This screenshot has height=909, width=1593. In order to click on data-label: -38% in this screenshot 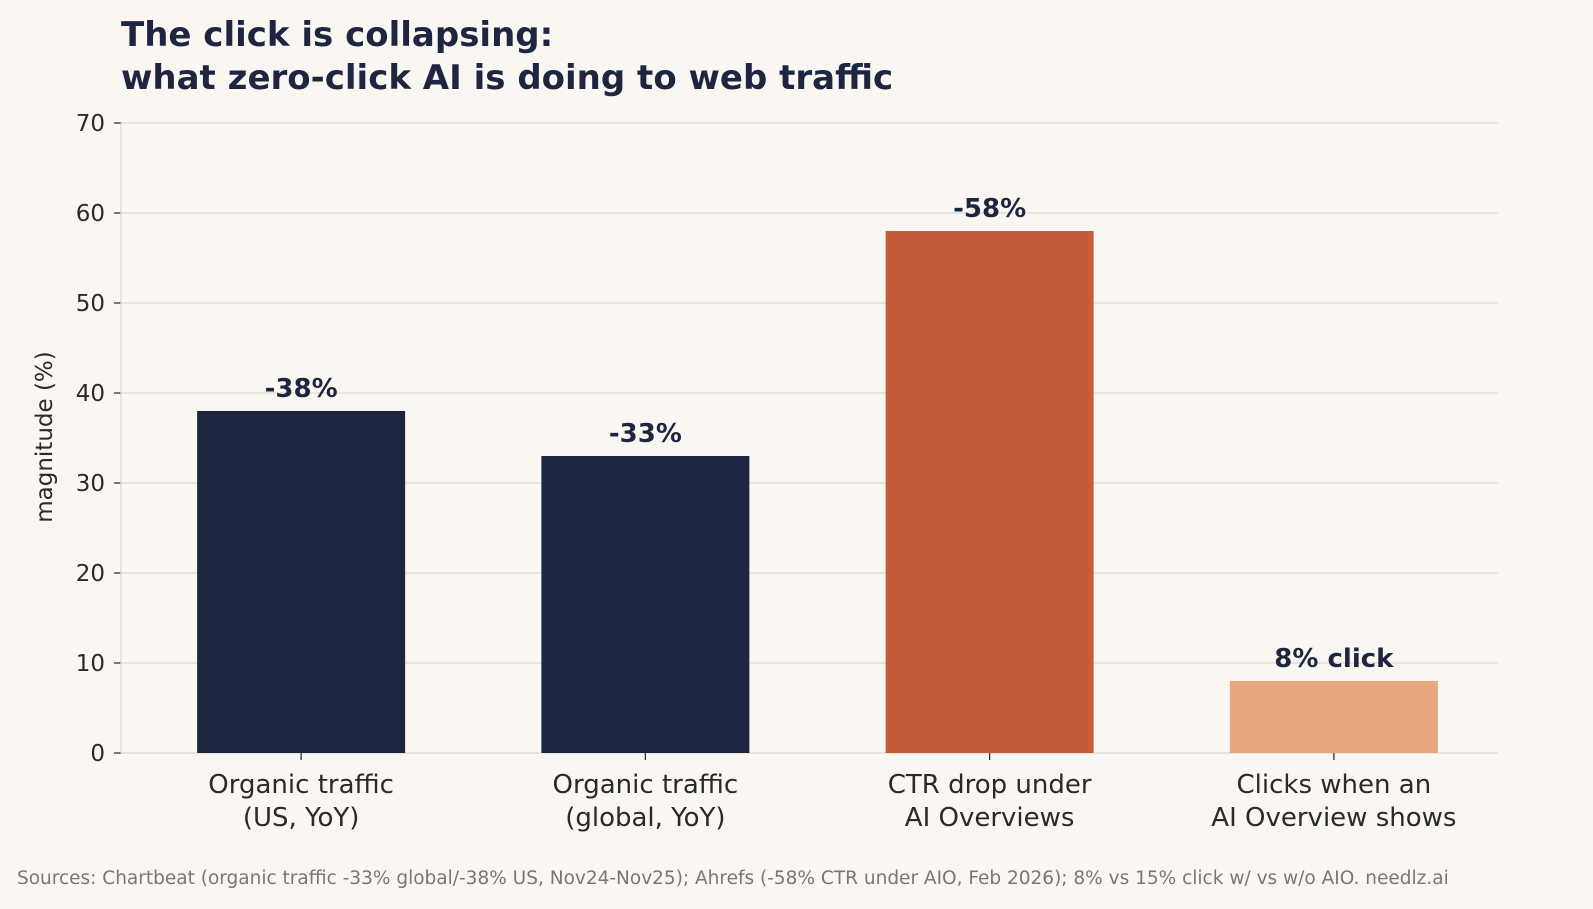, I will do `click(301, 389)`.